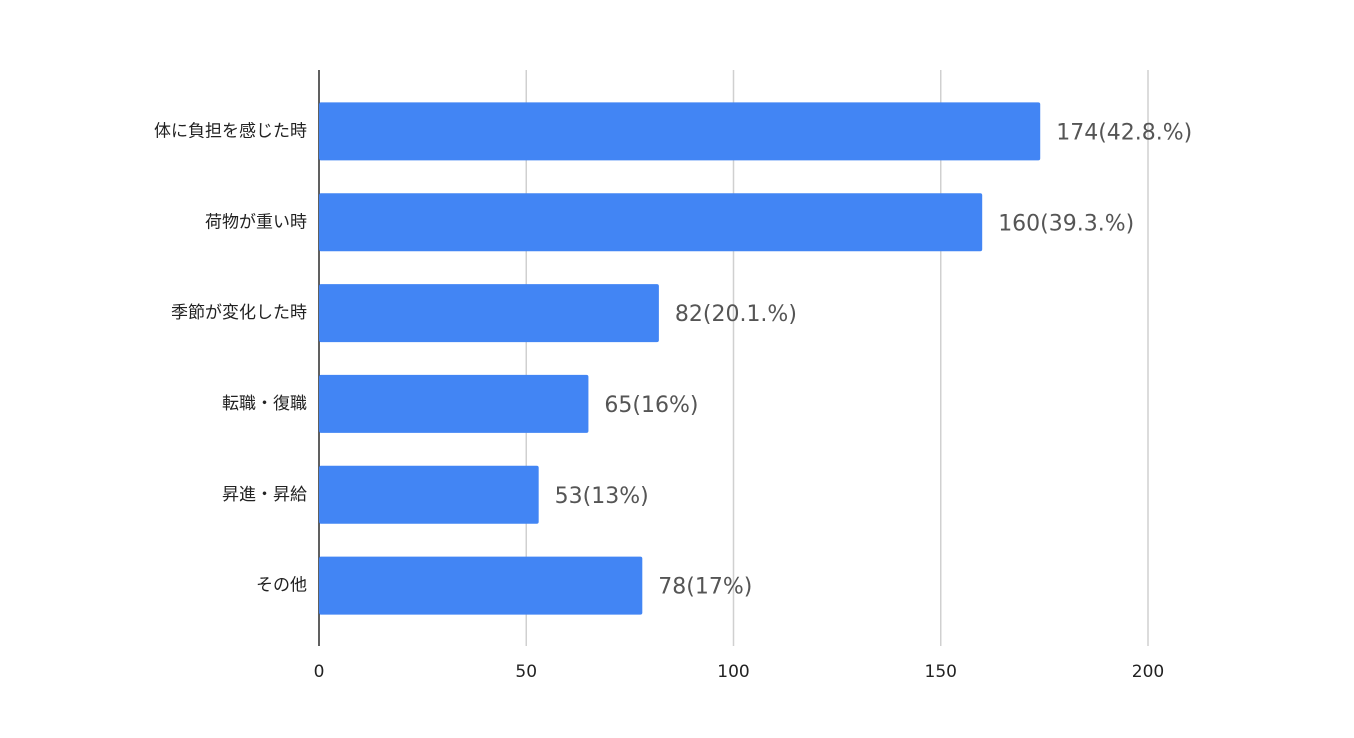  What do you see at coordinates (1124, 132) in the screenshot?
I see `data-label: 174(42.8.%)` at bounding box center [1124, 132].